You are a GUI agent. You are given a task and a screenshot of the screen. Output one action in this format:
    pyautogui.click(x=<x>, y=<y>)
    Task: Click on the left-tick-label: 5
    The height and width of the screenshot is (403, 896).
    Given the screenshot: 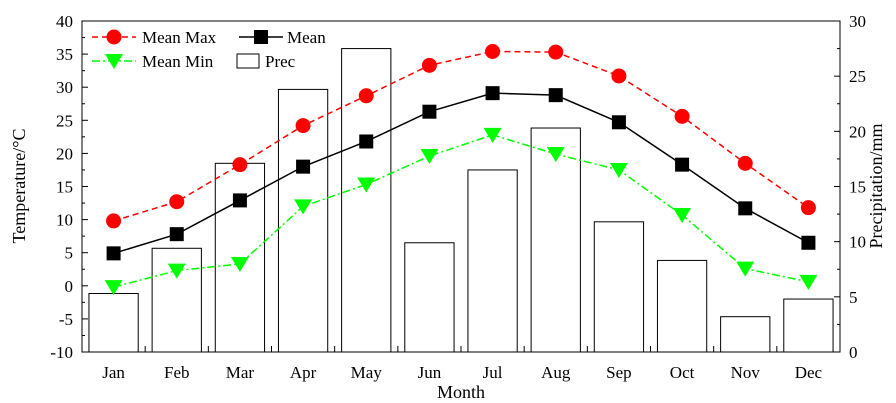 What is the action you would take?
    pyautogui.click(x=69, y=253)
    